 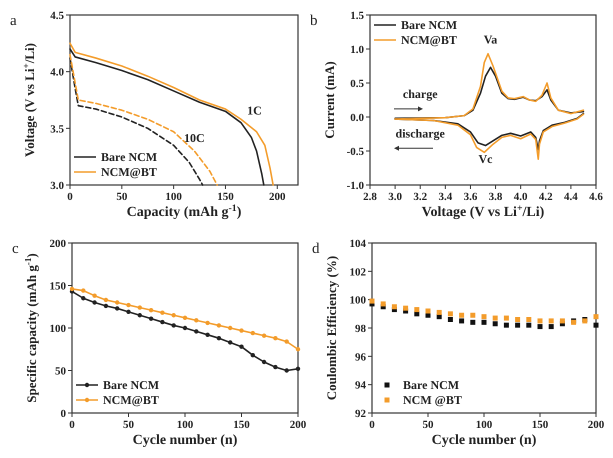 What do you see at coordinates (358, 244) in the screenshot?
I see `y-tick-label: 104` at bounding box center [358, 244].